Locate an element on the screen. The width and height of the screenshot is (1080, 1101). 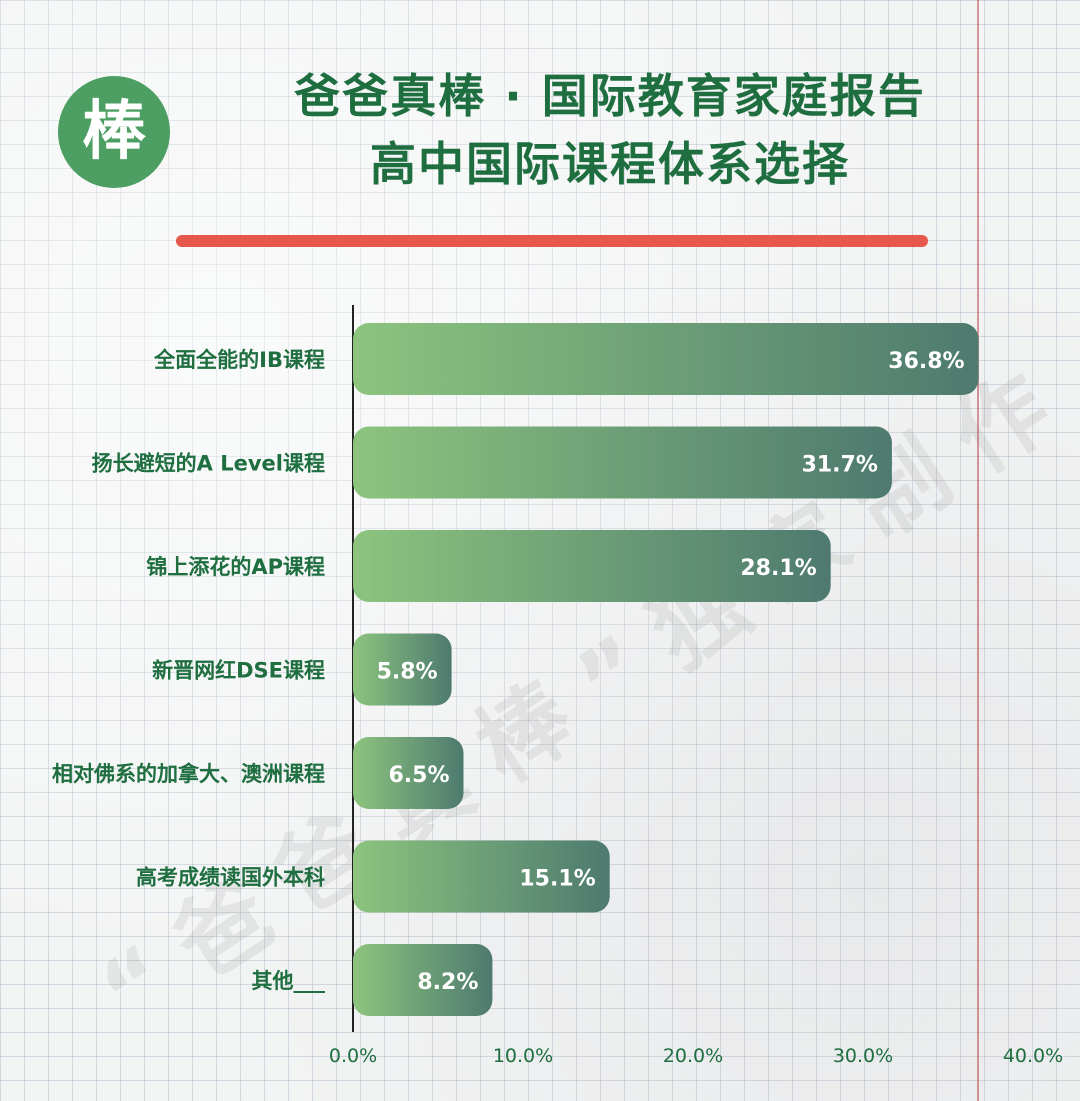
report-title: 爸爸真棒 · 国际教育家庭报告 高中国际课程体系选择 is located at coordinates (610, 130).